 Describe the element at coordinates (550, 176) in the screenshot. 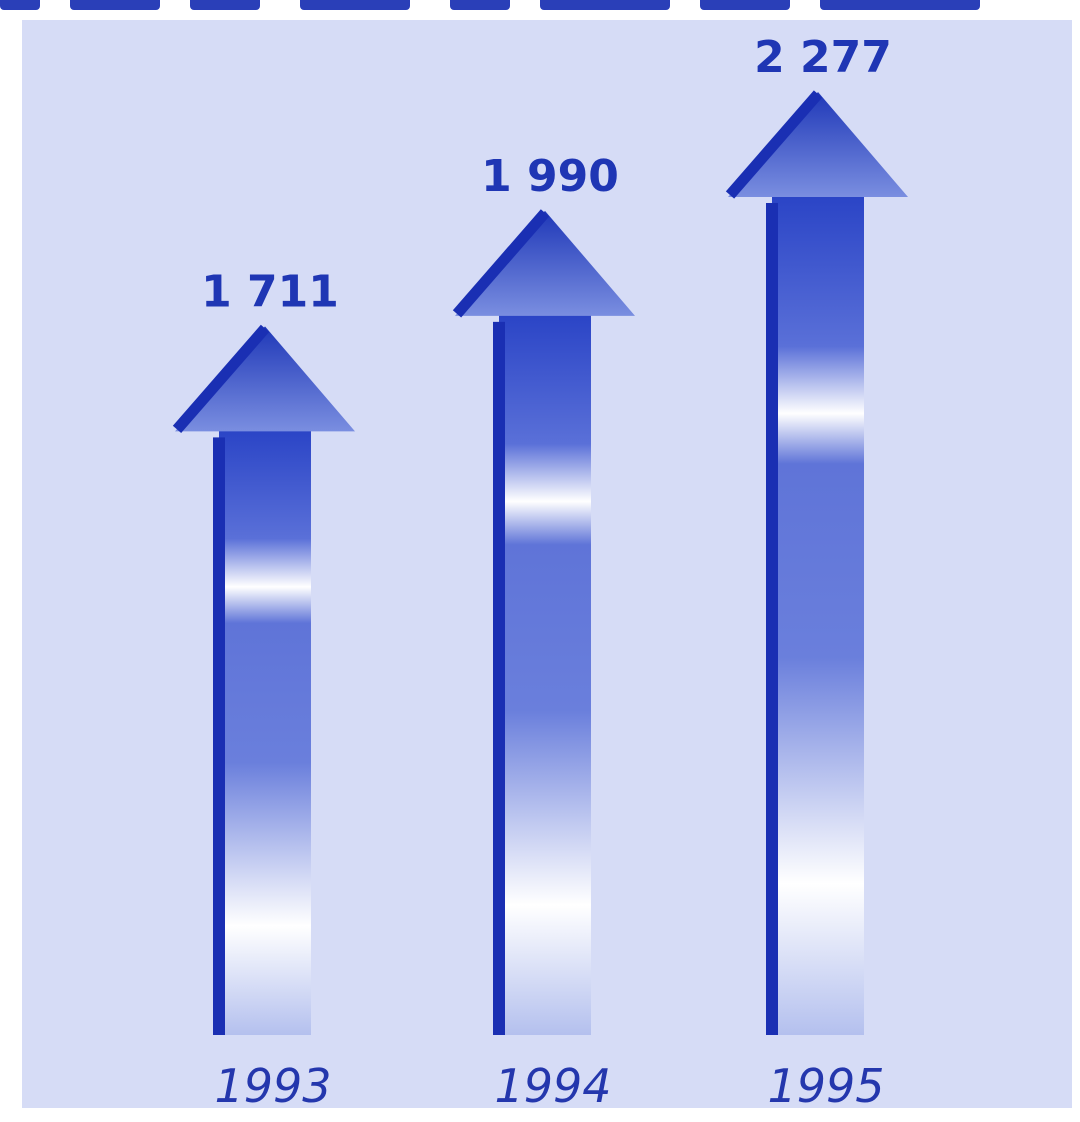

I see `data-label: 1 990` at that location.